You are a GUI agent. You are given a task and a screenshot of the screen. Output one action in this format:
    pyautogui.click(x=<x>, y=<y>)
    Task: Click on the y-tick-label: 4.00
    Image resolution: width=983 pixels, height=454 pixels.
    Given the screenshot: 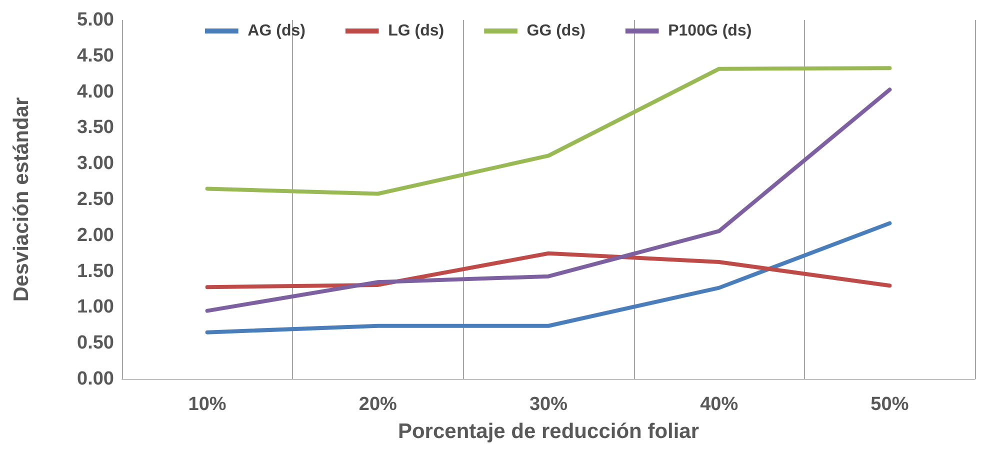 What is the action you would take?
    pyautogui.click(x=95, y=91)
    